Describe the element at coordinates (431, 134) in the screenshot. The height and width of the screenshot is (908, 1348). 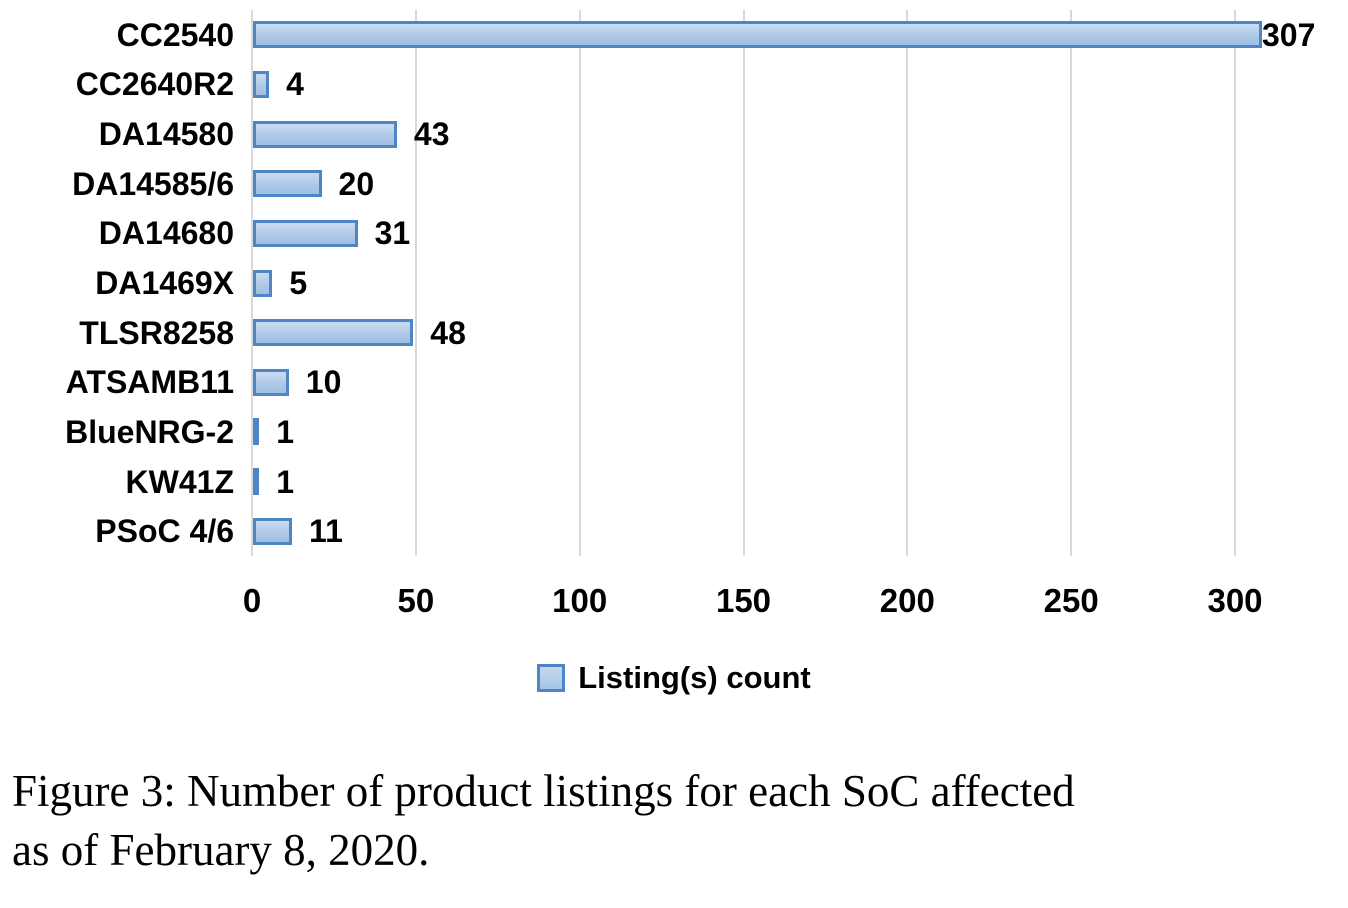
I see `value-label: 43` at that location.